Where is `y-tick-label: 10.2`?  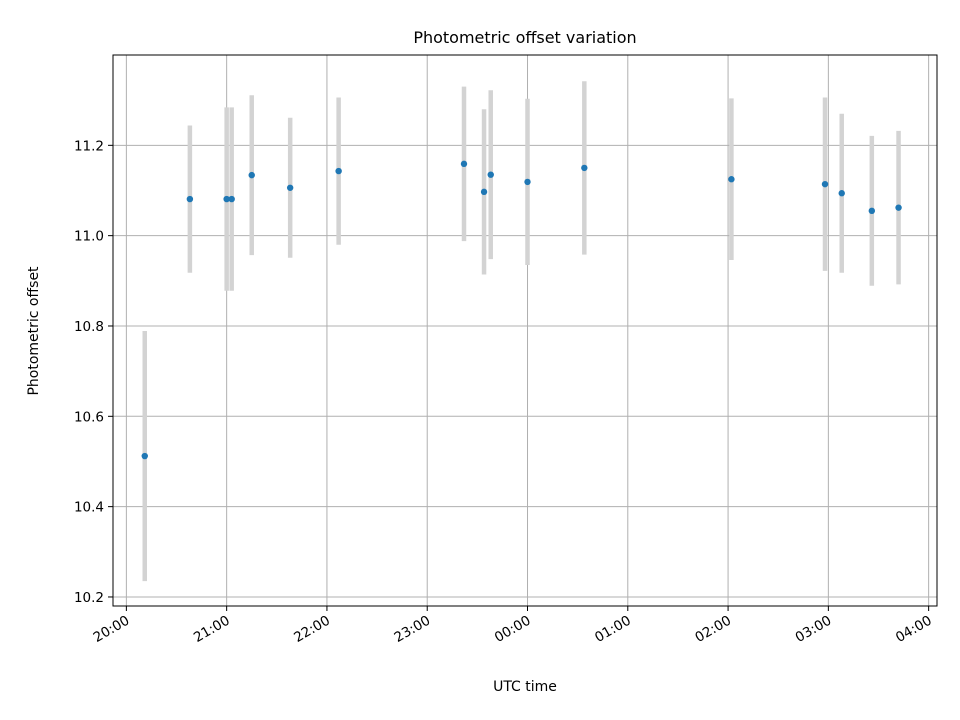 y-tick-label: 10.2 is located at coordinates (89, 598).